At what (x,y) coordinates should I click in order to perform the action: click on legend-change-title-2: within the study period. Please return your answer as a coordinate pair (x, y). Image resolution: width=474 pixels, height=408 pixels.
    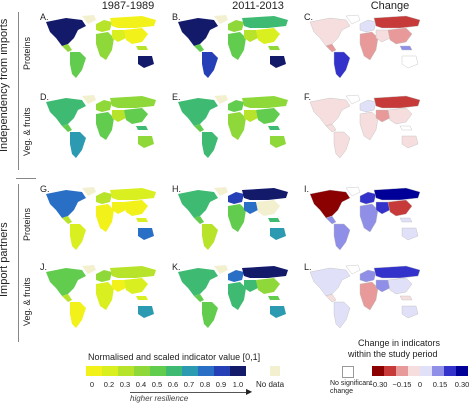
    Looking at the image, I should click on (393, 354).